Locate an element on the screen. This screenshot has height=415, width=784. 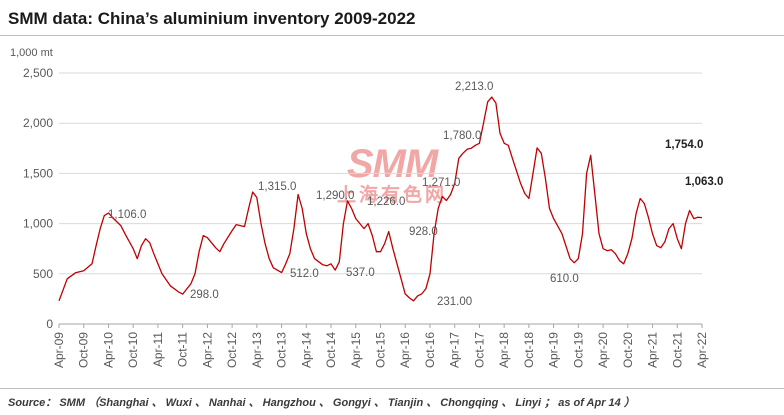
y-tick-label: 1,500 is located at coordinates (38, 173).